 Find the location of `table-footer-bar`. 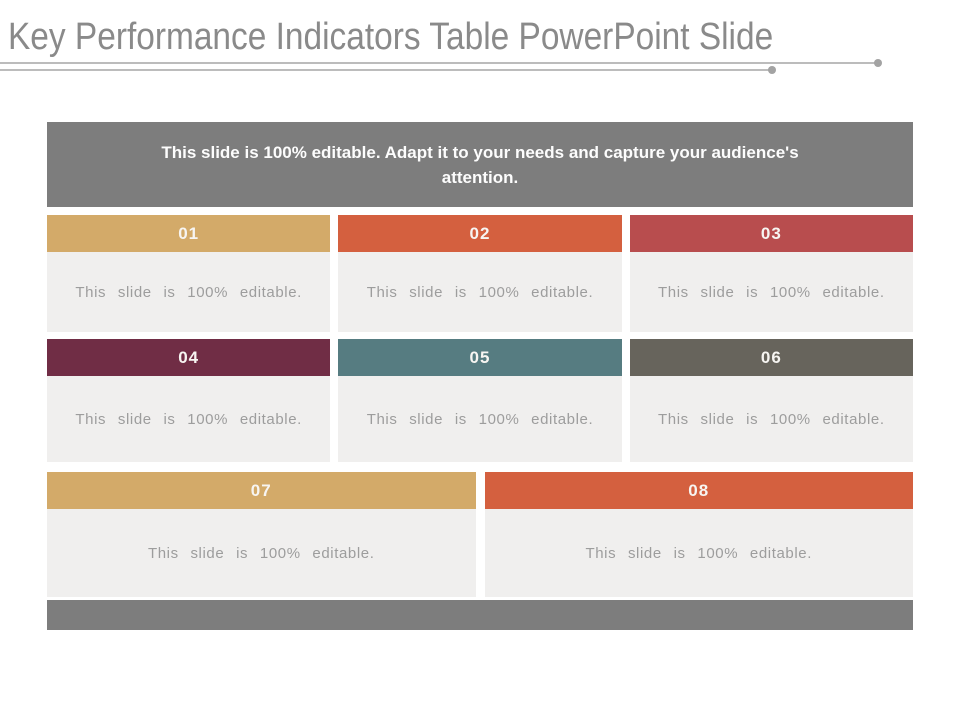

table-footer-bar is located at coordinates (480, 615).